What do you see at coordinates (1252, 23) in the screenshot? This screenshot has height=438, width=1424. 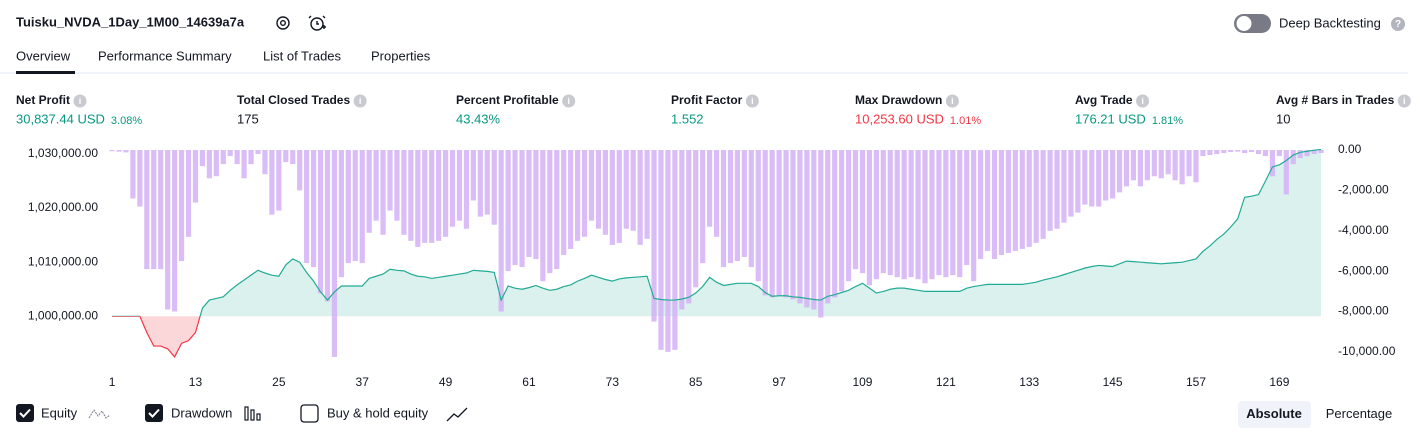 I see `toggle` at bounding box center [1252, 23].